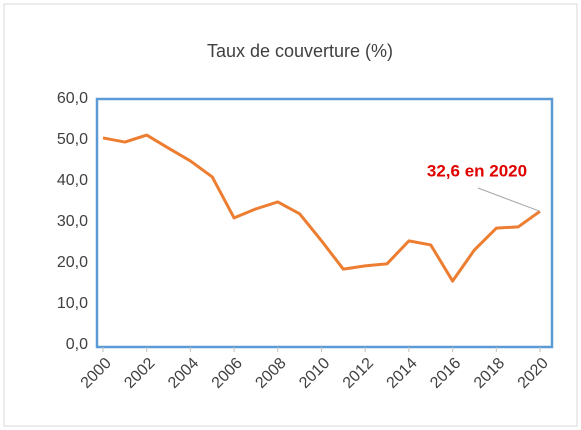 This screenshot has height=430, width=581. What do you see at coordinates (477, 170) in the screenshot?
I see `annotation: 32,6 en 2020` at bounding box center [477, 170].